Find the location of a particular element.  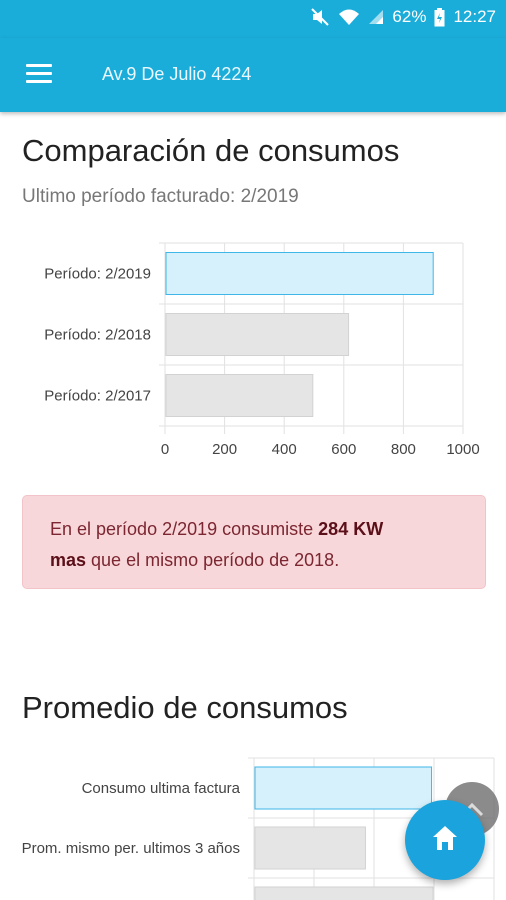

comparison-title: Comparación de consumos is located at coordinates (211, 150).